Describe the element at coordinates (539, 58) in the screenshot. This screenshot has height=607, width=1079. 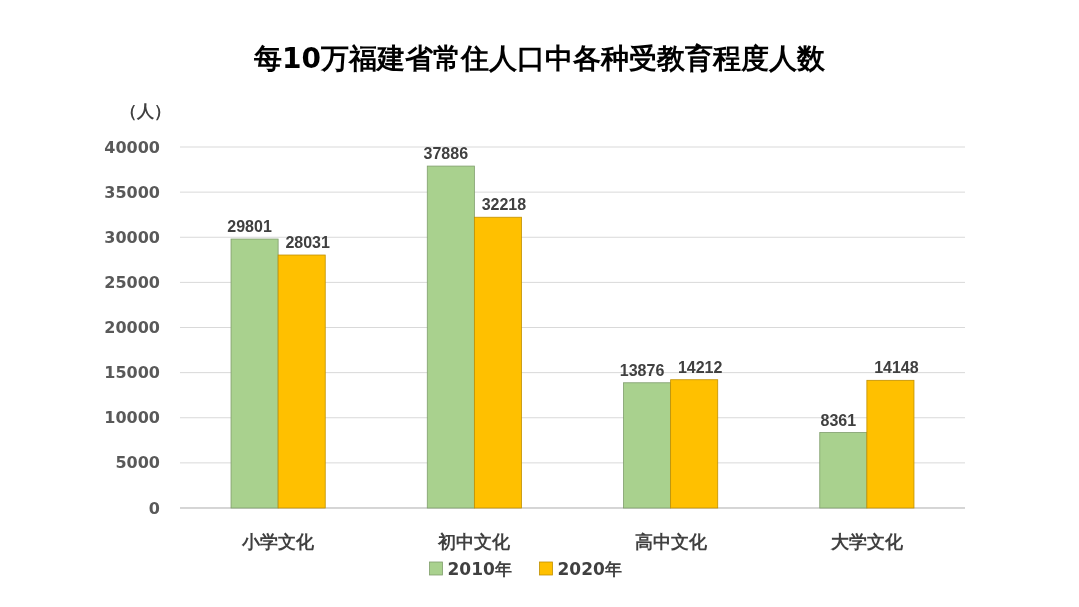
I see `chart-title: 每10万福建省常住人口中各种受教育程度人数` at that location.